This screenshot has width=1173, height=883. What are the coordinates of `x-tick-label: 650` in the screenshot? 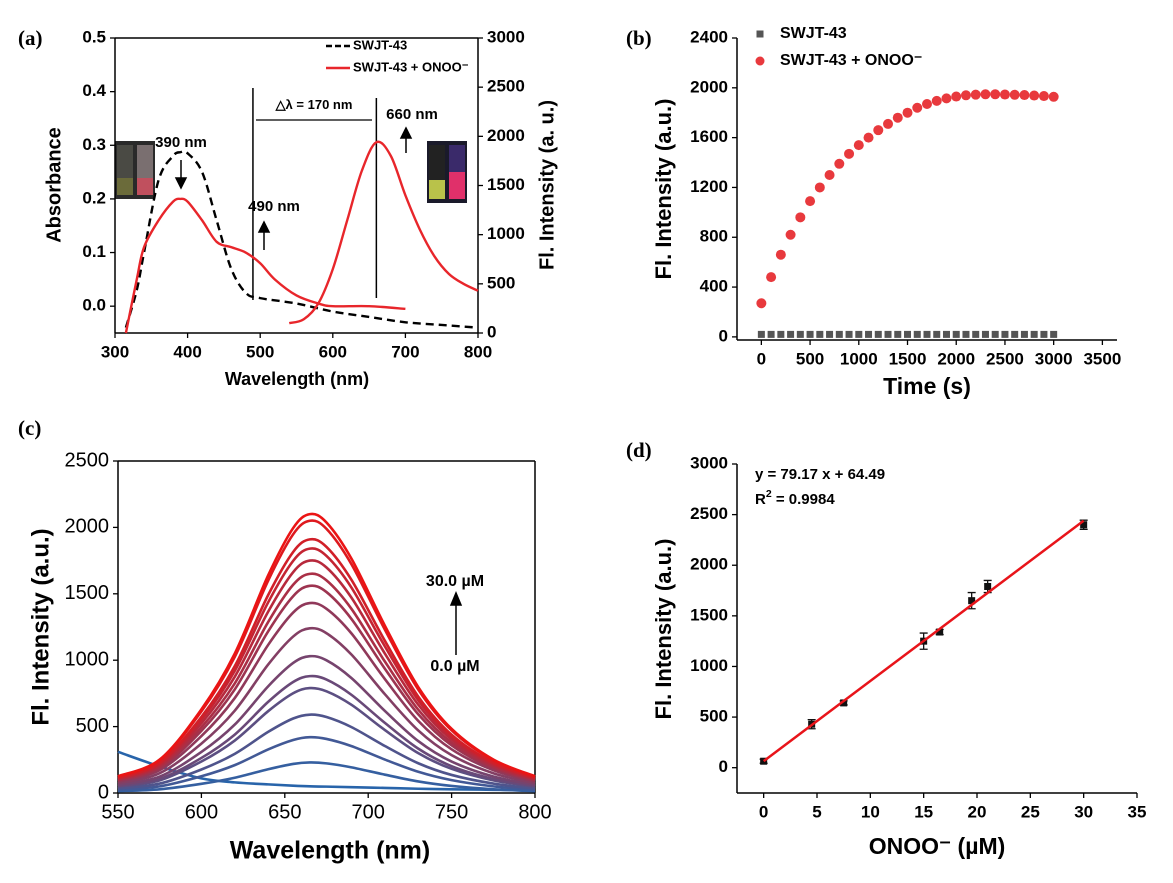 It's located at (284, 812).